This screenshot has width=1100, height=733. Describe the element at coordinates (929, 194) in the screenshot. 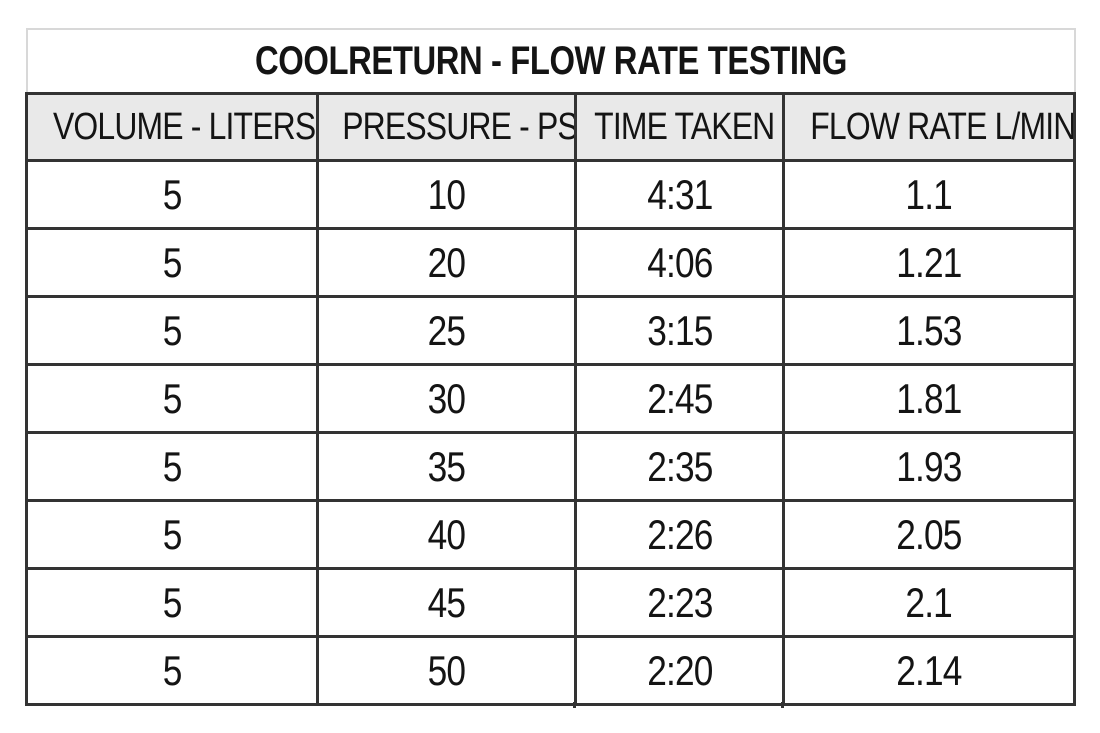

I see `table-cell: 1.1` at that location.